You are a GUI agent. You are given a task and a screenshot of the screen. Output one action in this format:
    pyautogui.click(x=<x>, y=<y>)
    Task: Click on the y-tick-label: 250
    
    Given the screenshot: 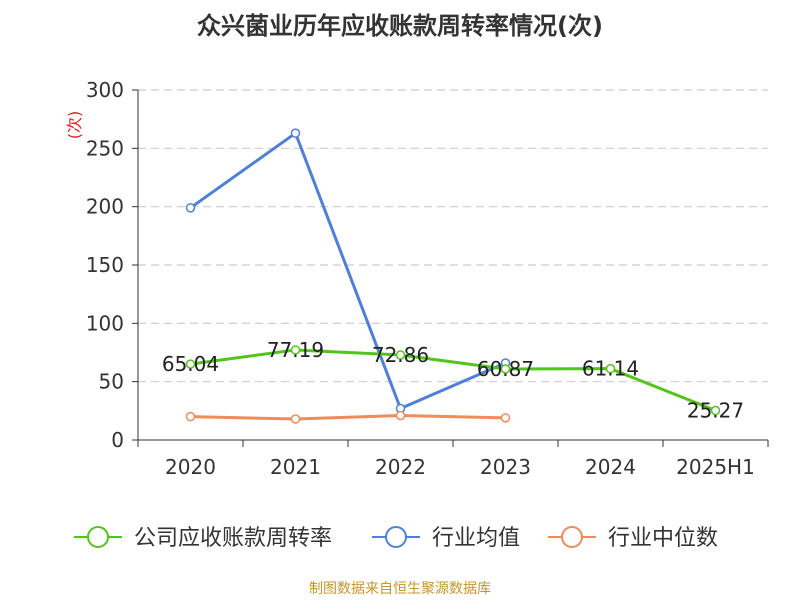 What is the action you would take?
    pyautogui.click(x=105, y=148)
    